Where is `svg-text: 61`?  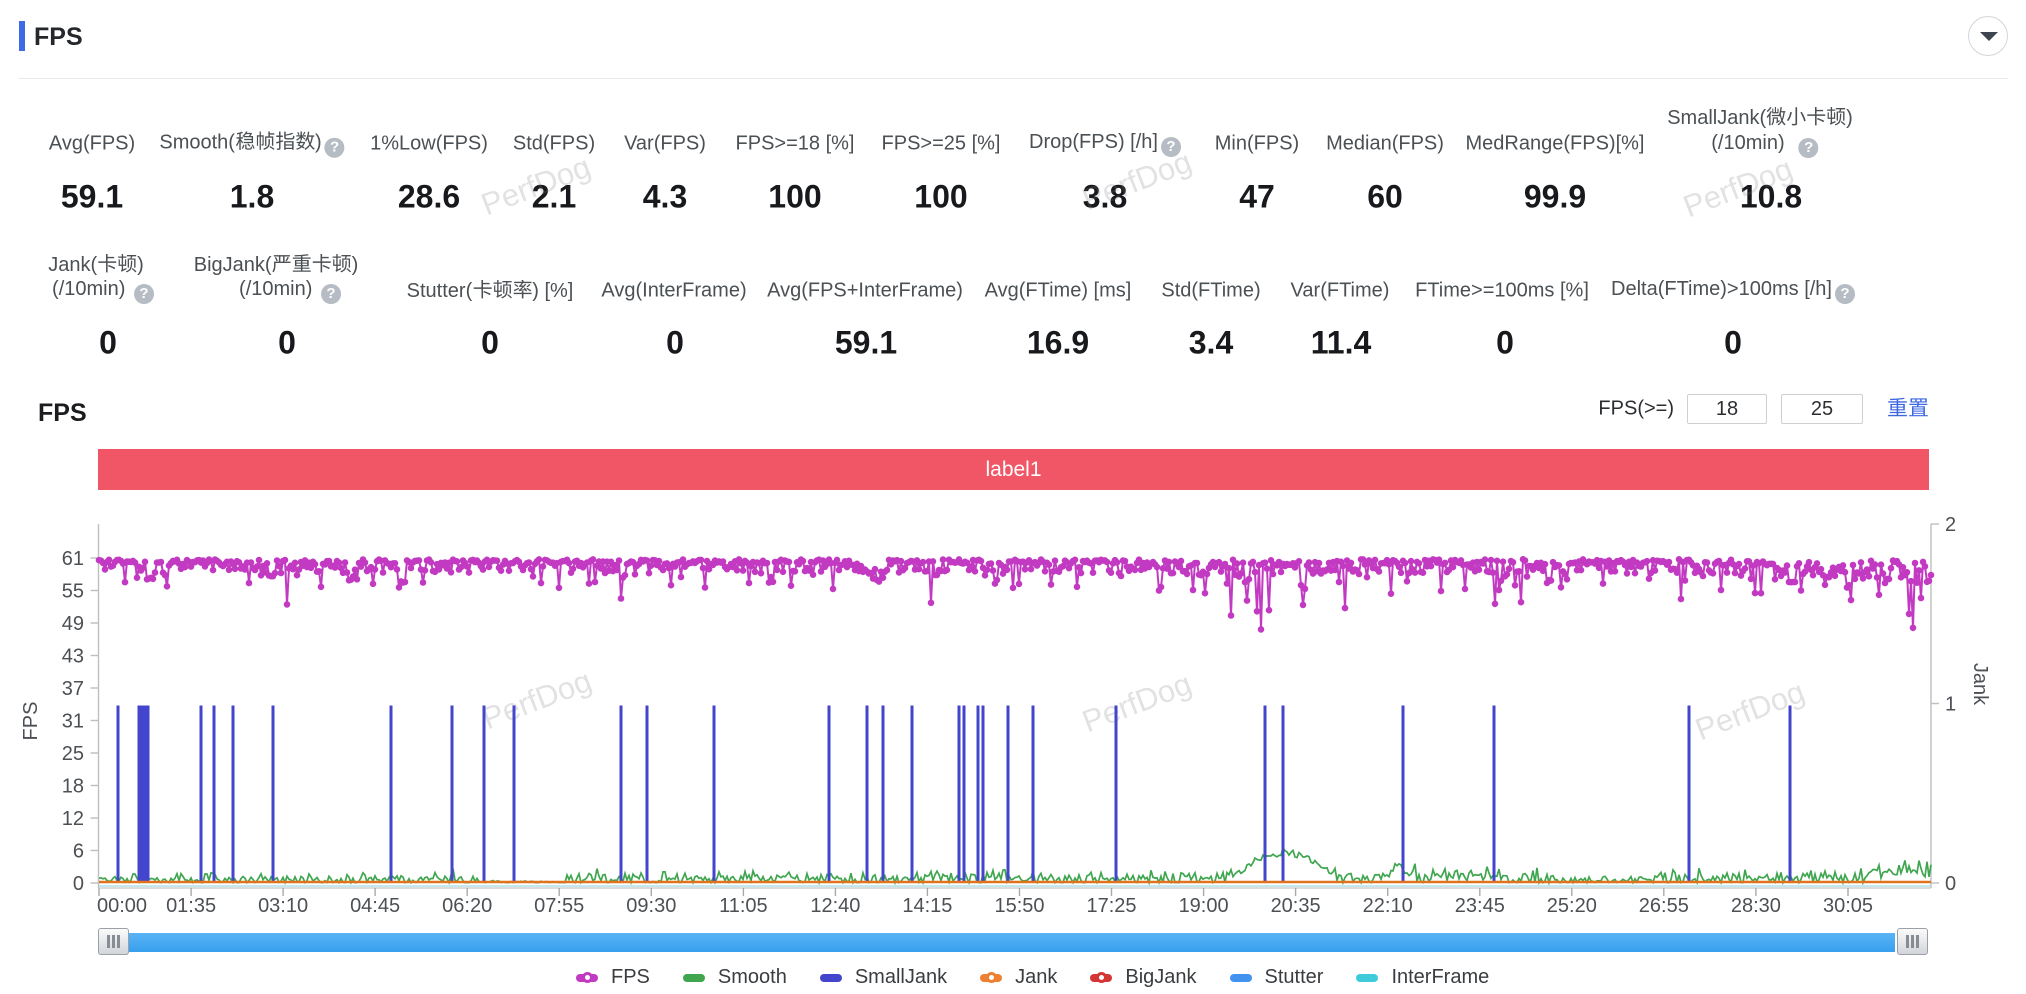 svg-text: 61 is located at coordinates (73, 559).